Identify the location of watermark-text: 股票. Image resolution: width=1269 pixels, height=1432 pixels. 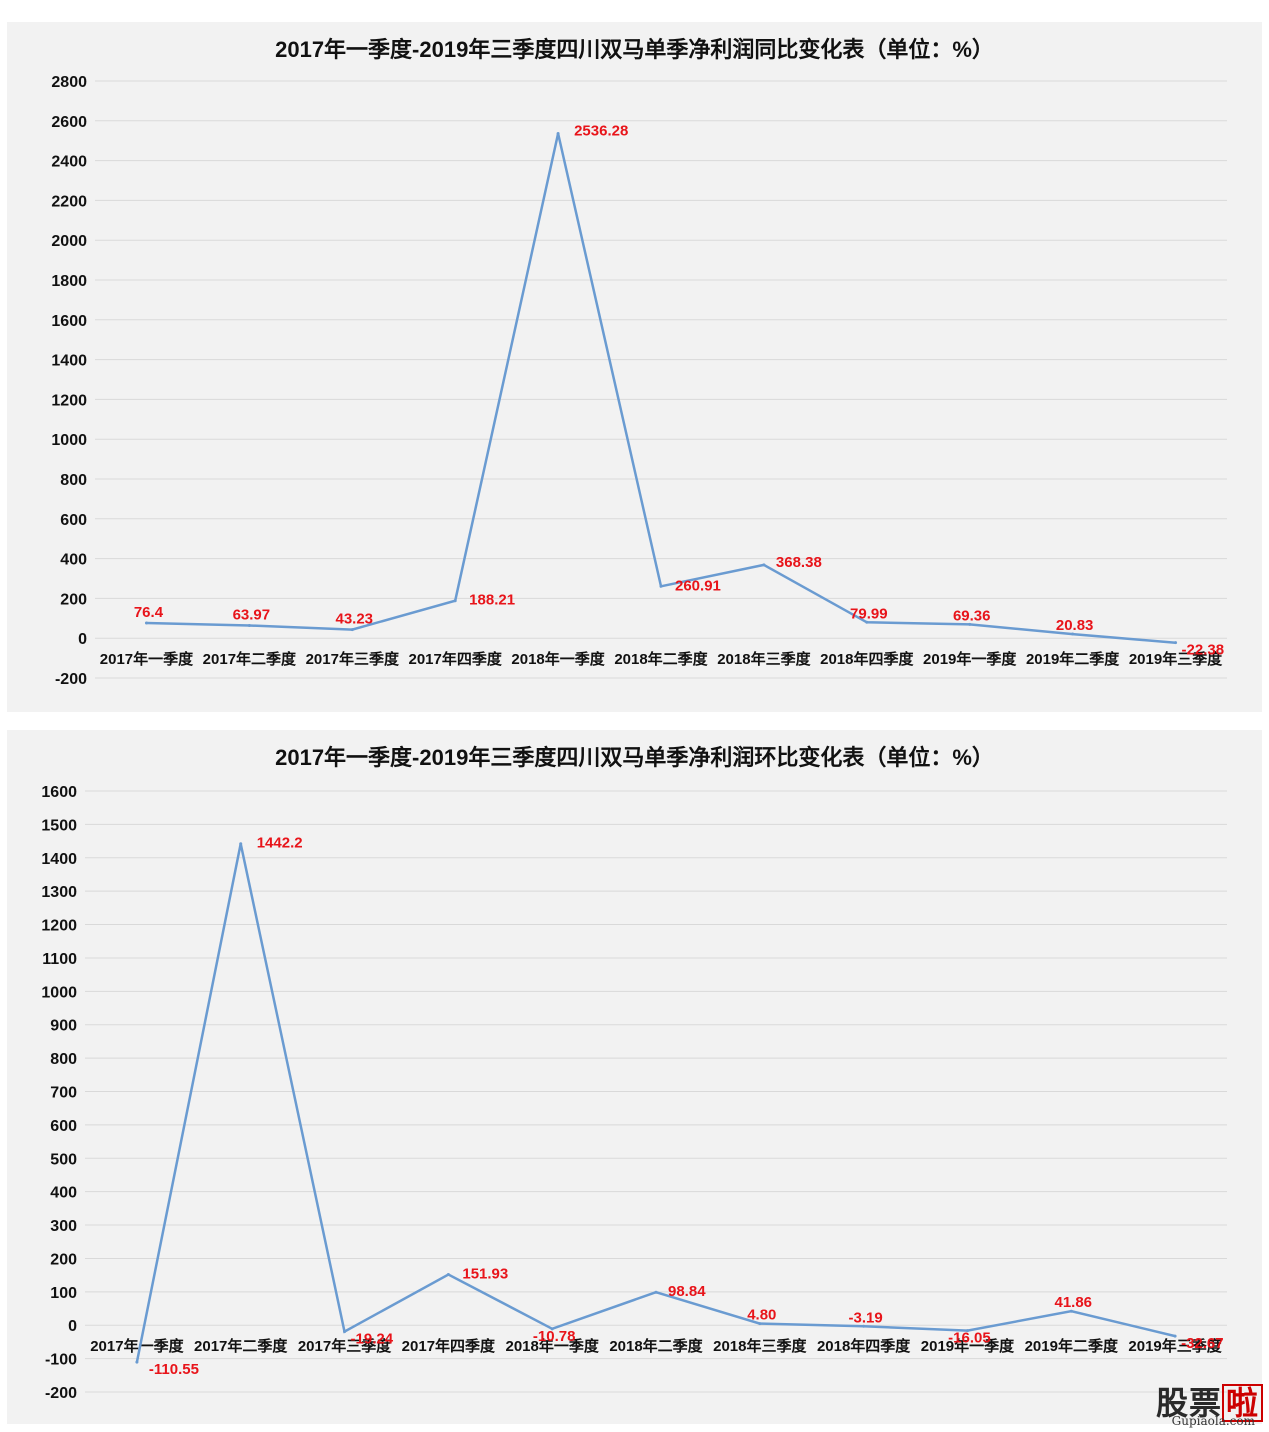
(1188, 1403).